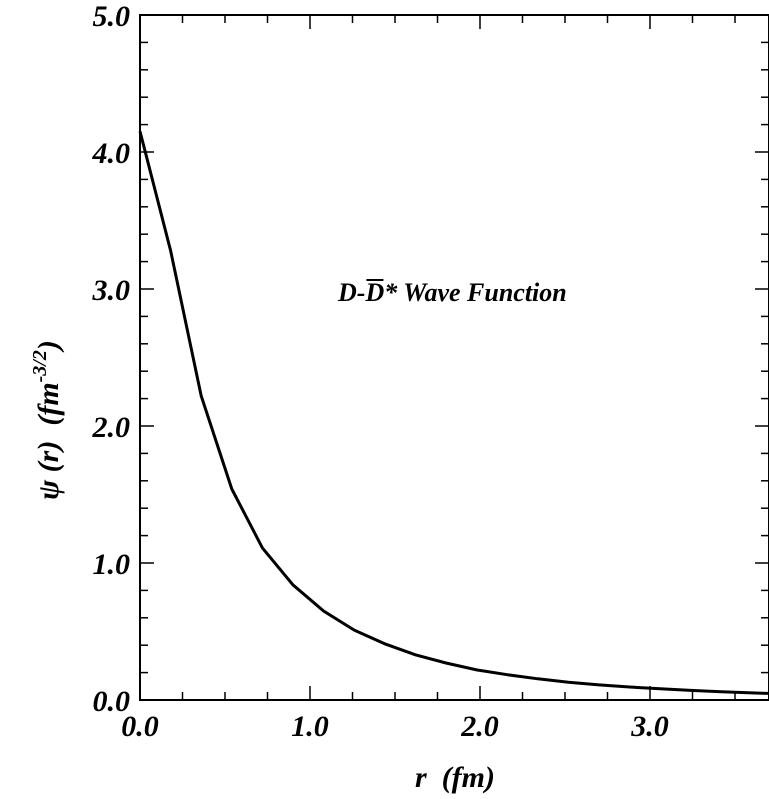 This screenshot has width=769, height=799. I want to click on x-tick-label: 1.0, so click(310, 726).